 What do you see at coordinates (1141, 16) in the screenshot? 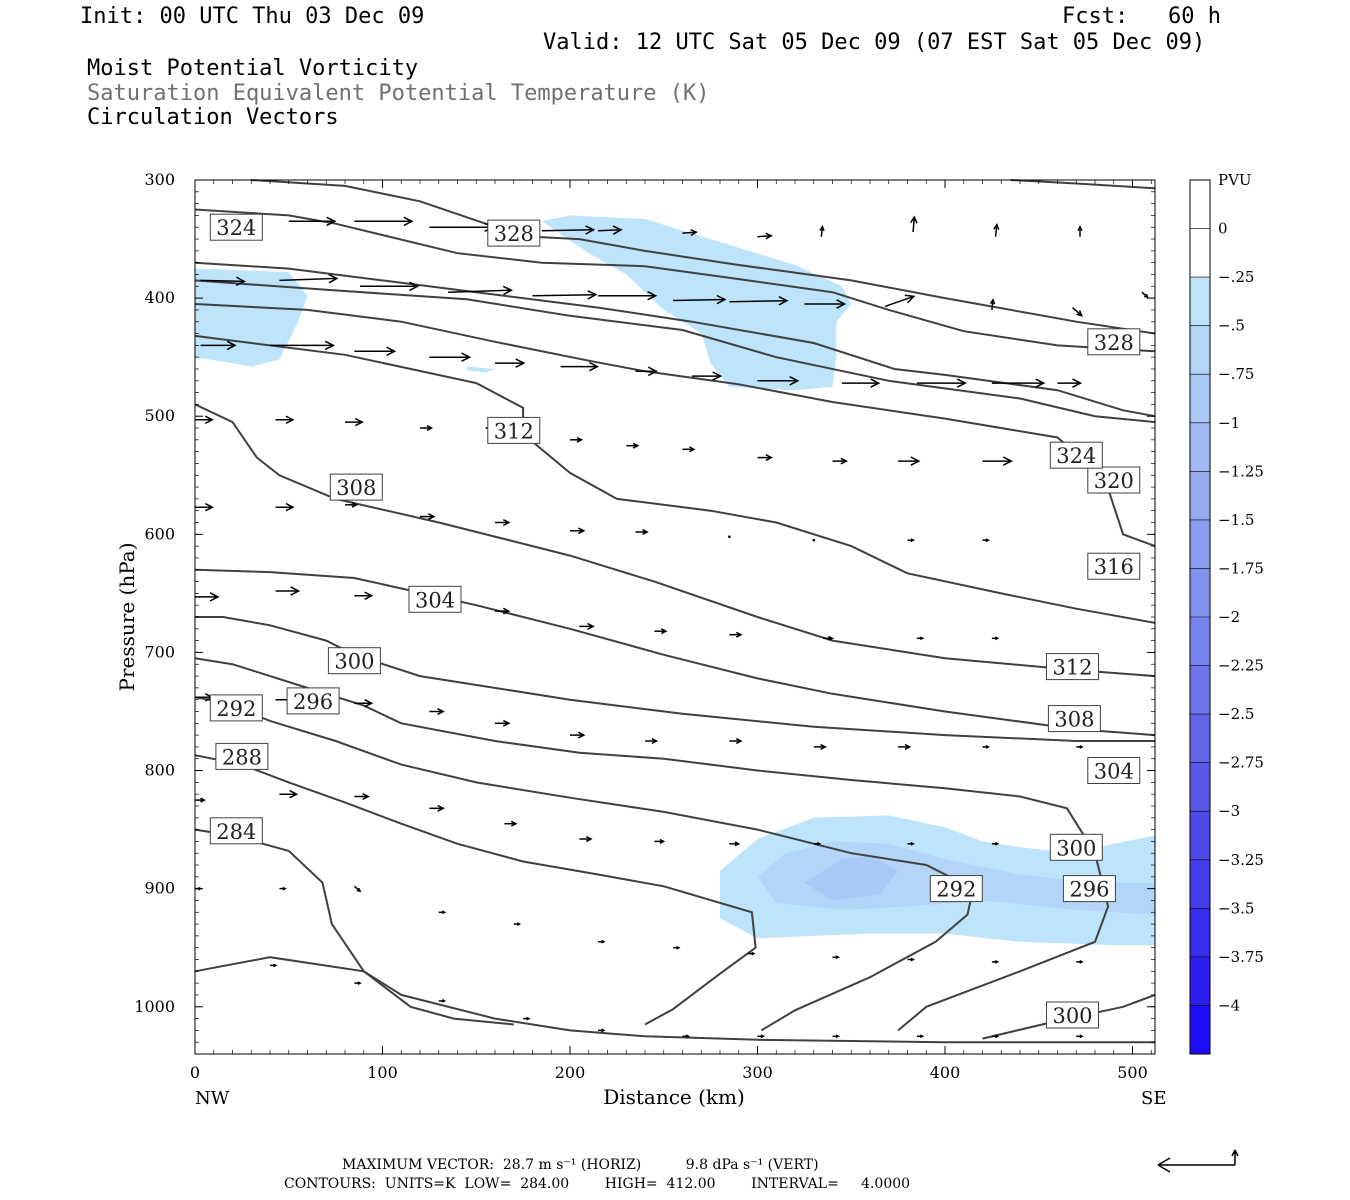
I see `forecast-hour: Fcst: 60 h` at bounding box center [1141, 16].